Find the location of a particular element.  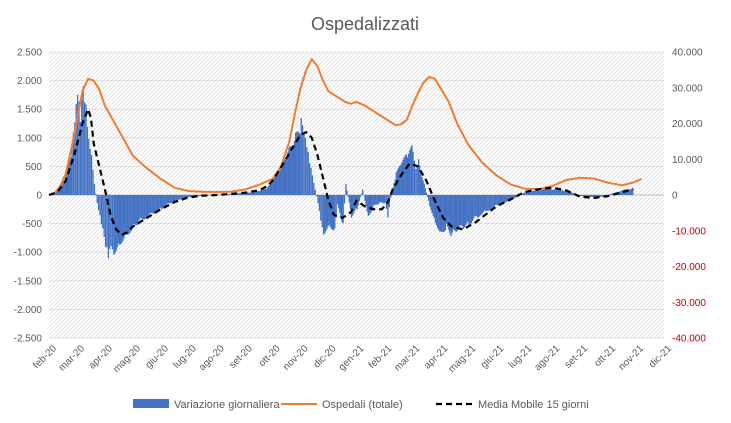

right-tick-label: 40.000 is located at coordinates (687, 53).